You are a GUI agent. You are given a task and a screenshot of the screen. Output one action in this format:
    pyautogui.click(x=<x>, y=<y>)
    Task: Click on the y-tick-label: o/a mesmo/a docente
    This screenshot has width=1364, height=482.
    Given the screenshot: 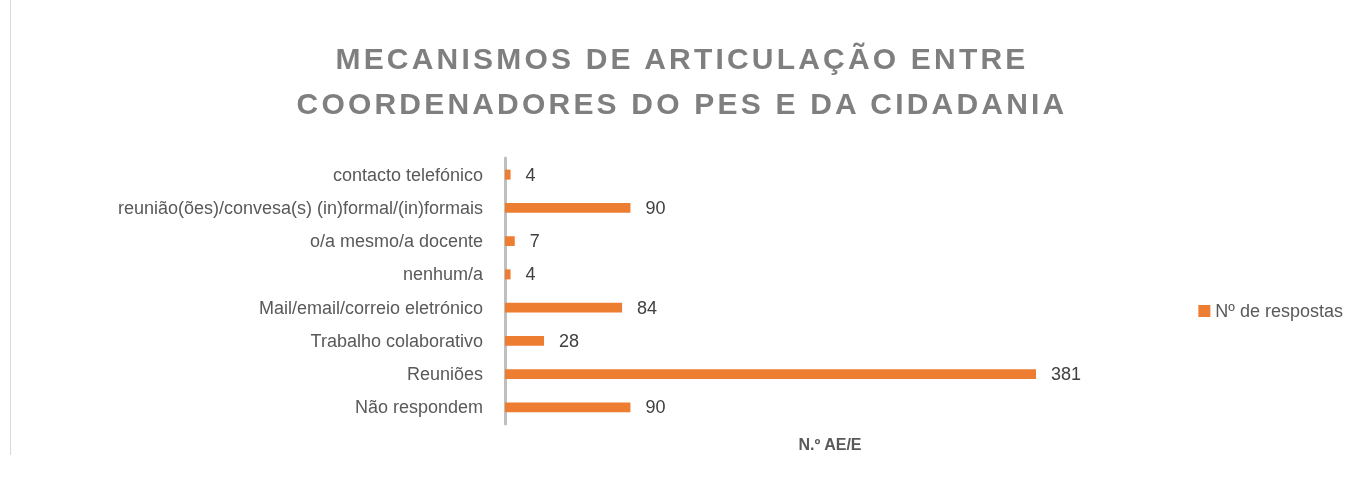 What is the action you would take?
    pyautogui.click(x=396, y=241)
    